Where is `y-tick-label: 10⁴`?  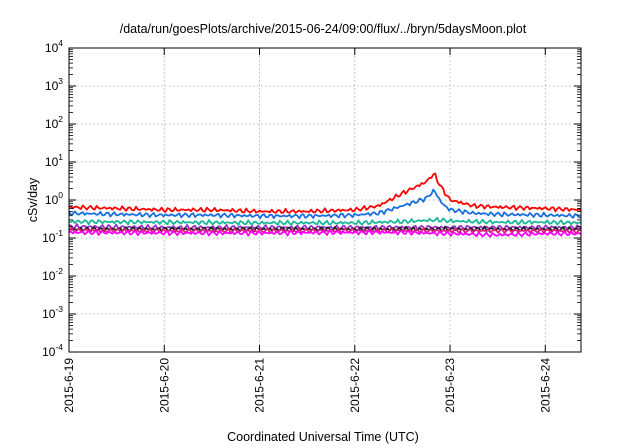
y-tick-label: 10⁴ is located at coordinates (54, 46).